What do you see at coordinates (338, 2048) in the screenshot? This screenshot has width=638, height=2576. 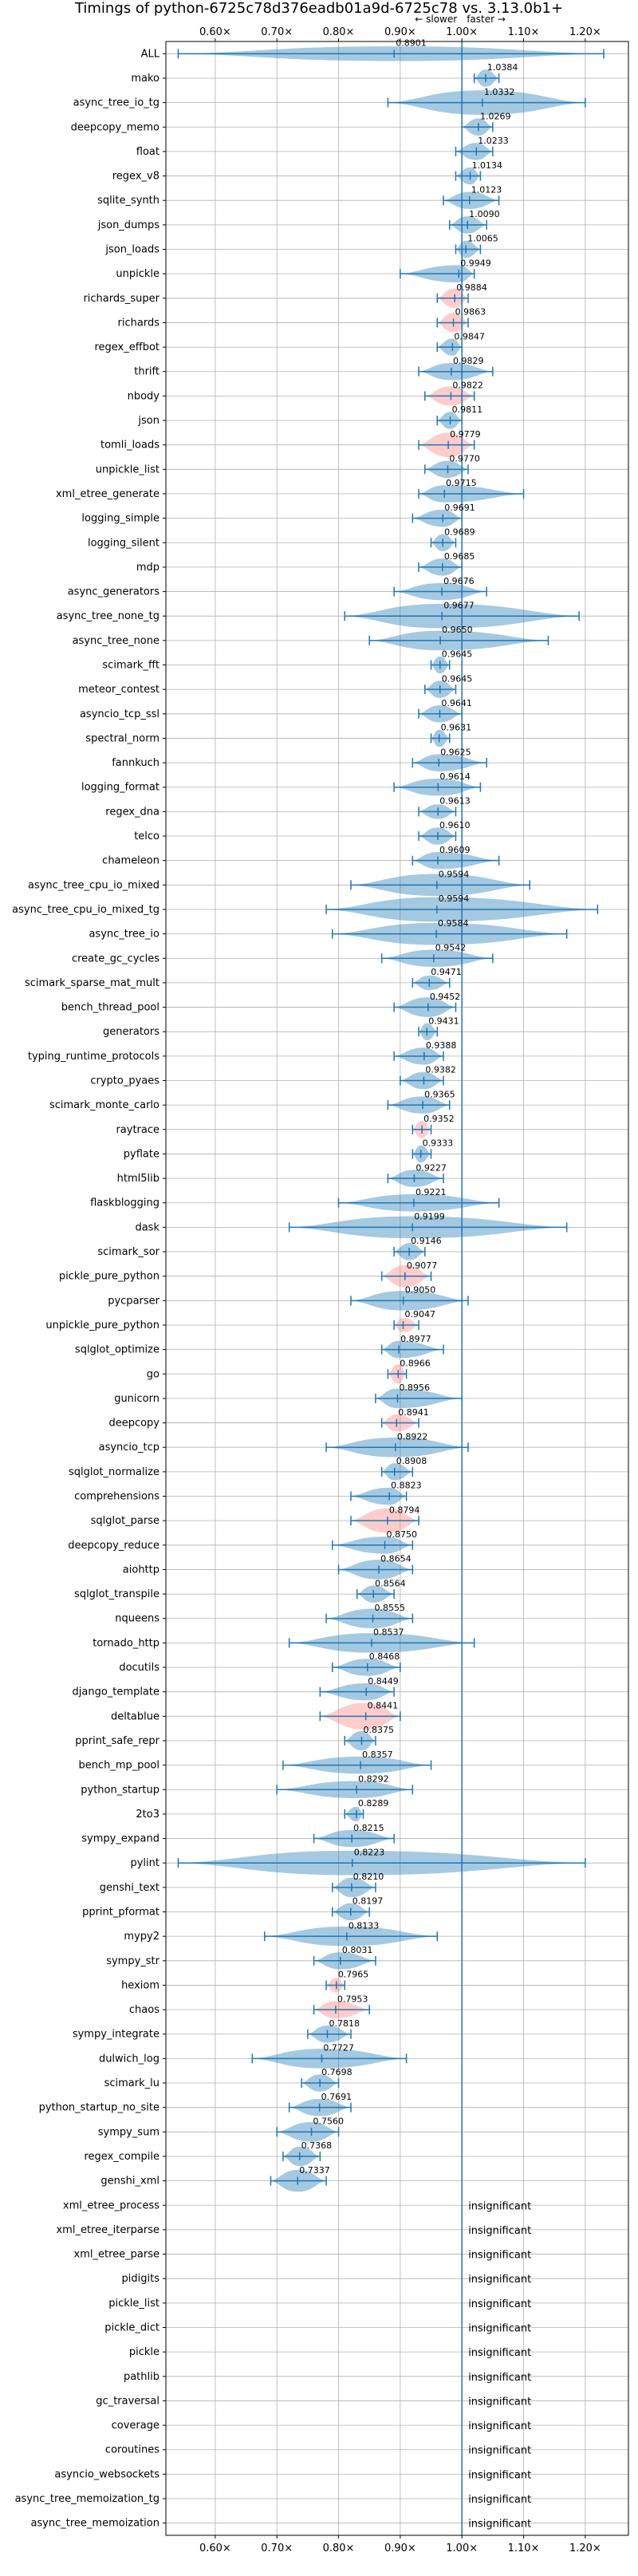 I see `value-label: 0.7727` at bounding box center [338, 2048].